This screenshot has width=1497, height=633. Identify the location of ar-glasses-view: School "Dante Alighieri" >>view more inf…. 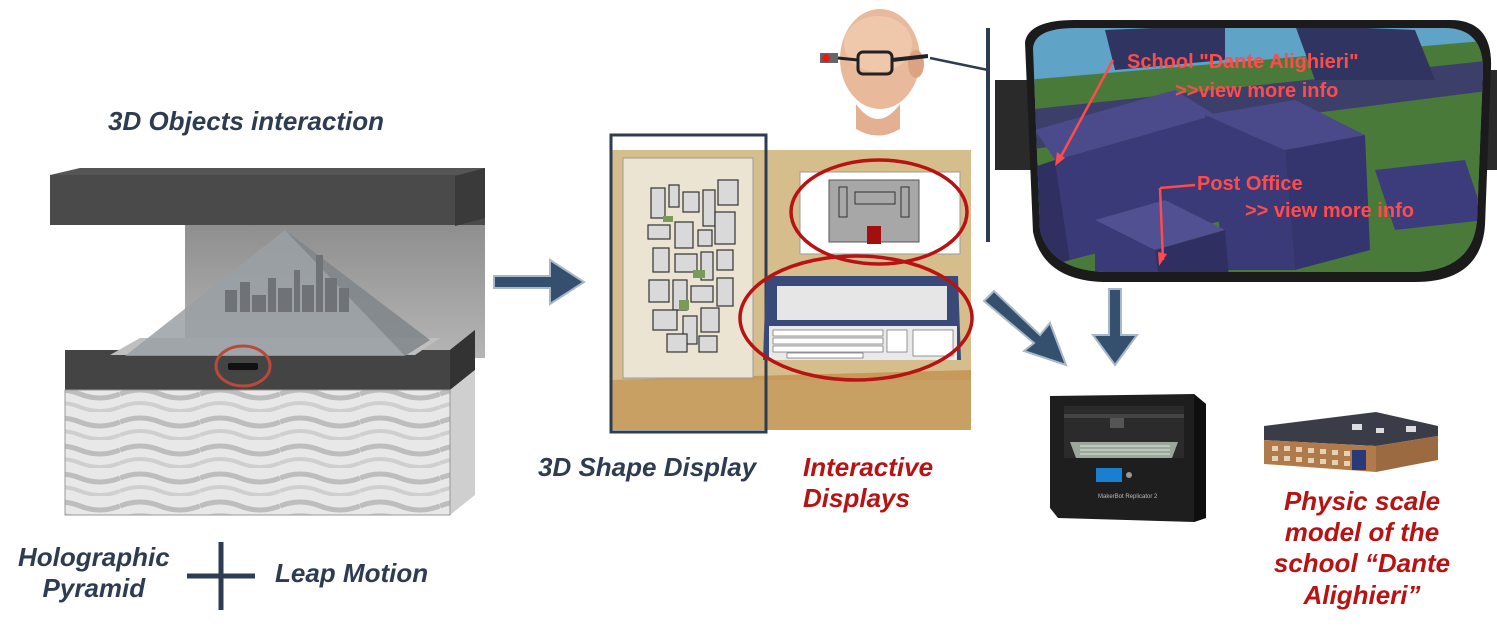
(1246, 151).